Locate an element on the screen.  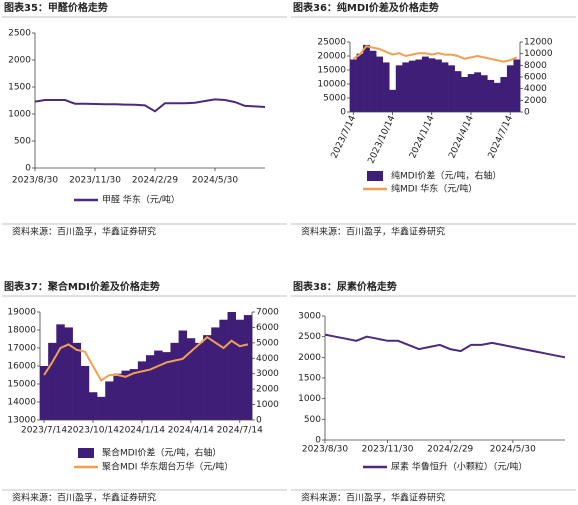
y-tick-label: 16000 is located at coordinates (21, 367).